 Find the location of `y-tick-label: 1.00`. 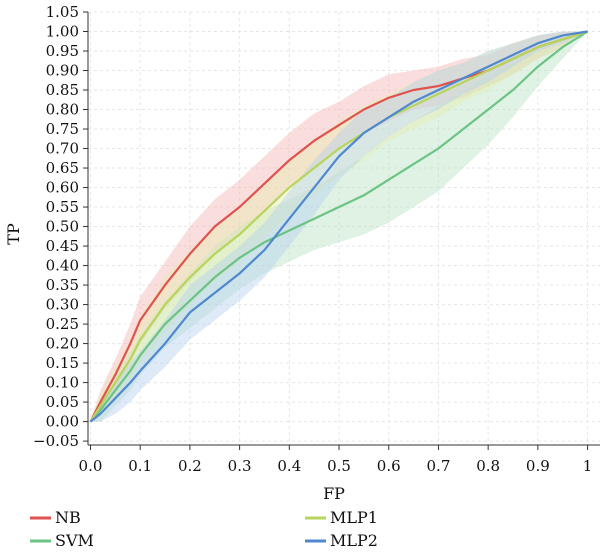

y-tick-label: 1.00 is located at coordinates (62, 32).